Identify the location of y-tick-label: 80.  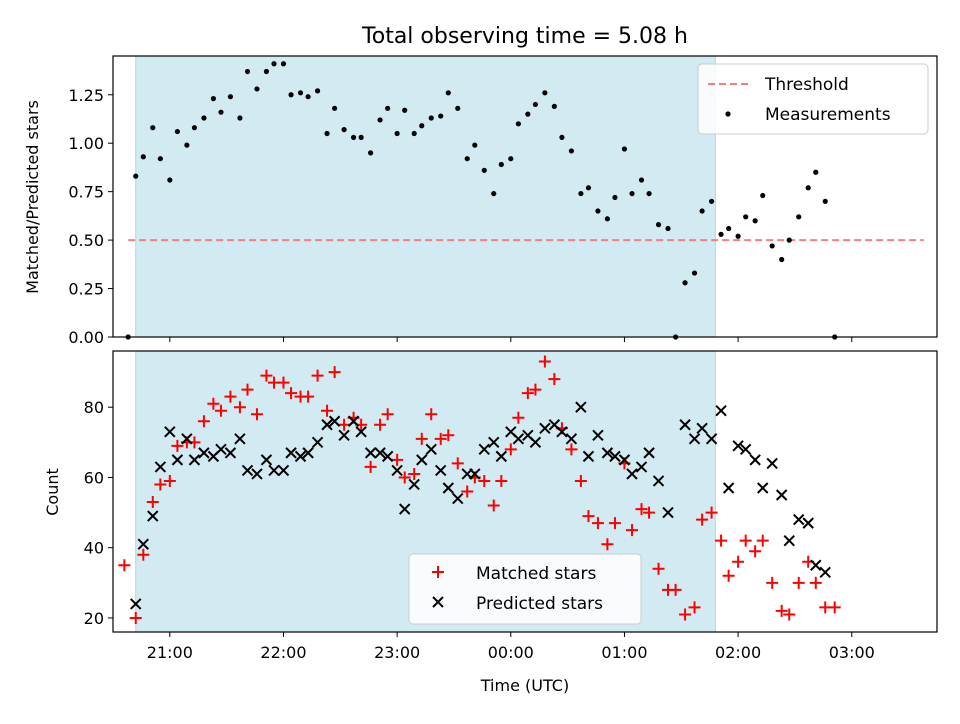
(94, 407).